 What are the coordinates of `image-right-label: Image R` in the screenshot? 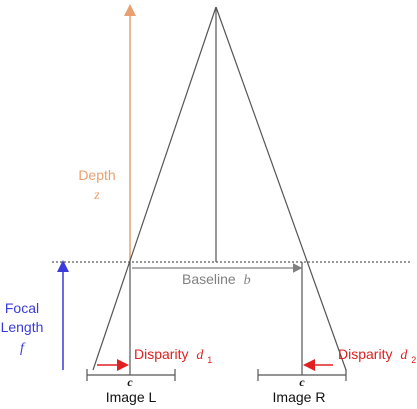 It's located at (299, 397).